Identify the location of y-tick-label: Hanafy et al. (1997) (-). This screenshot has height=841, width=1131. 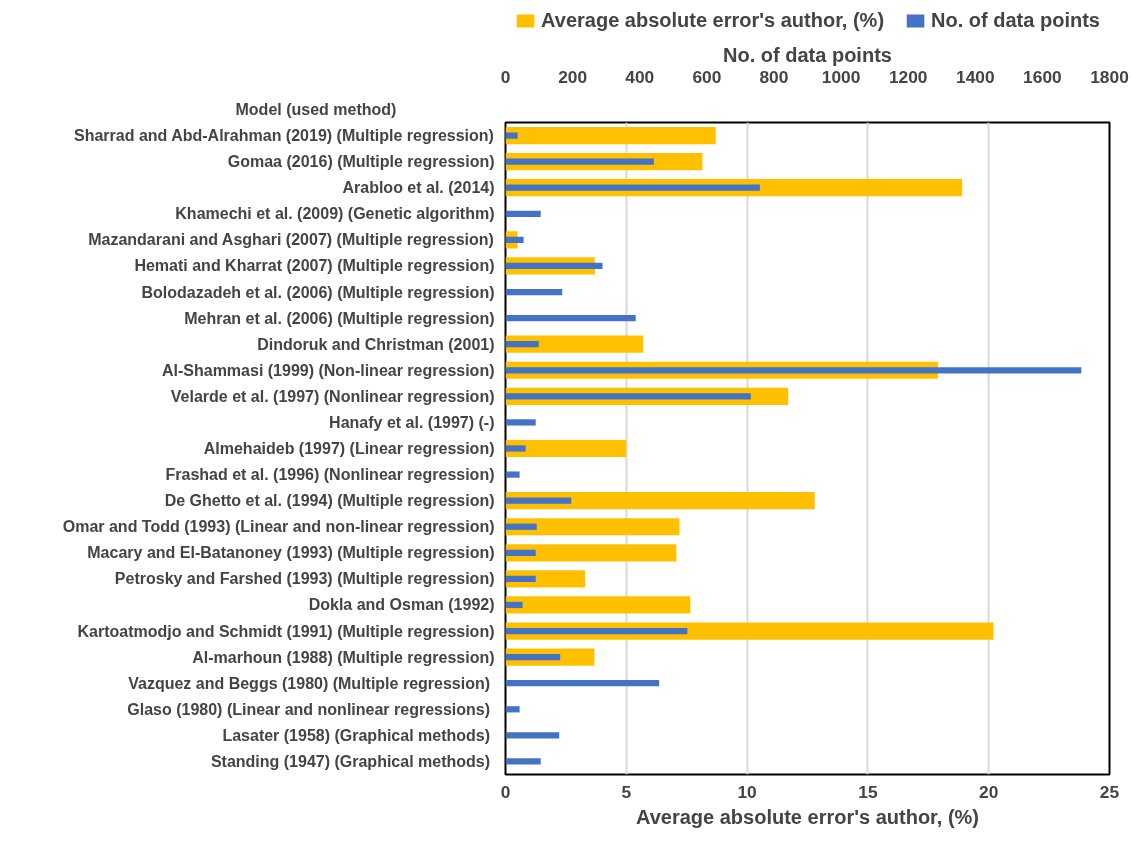
(412, 422).